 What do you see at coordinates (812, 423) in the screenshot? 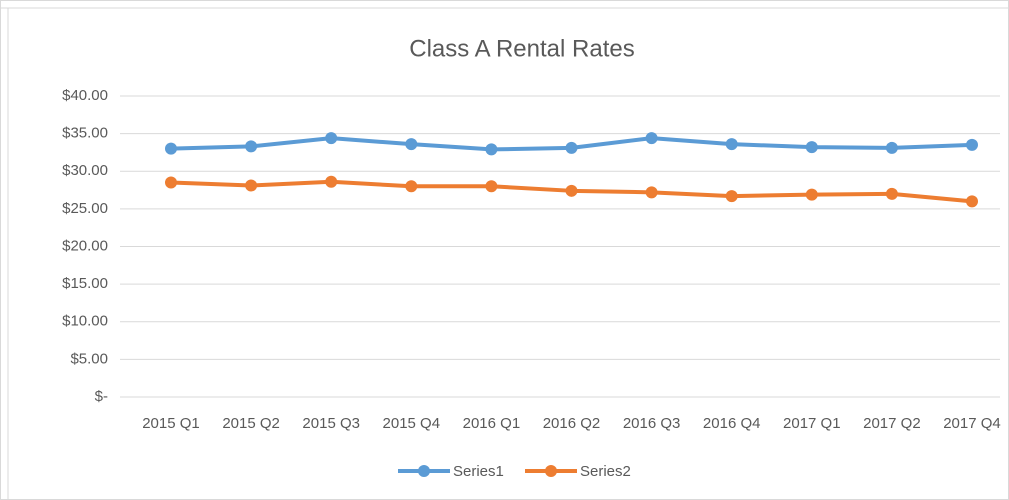
I see `x-tick-label: 2017 Q1` at bounding box center [812, 423].